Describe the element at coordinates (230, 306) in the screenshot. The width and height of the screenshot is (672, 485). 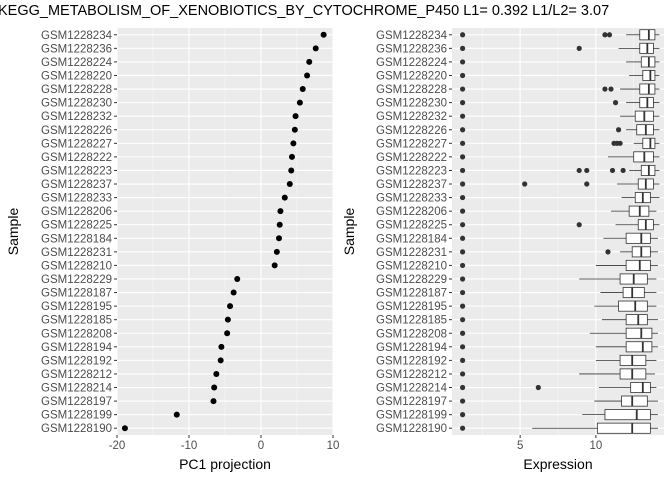
I see `point-gsm1228195` at that location.